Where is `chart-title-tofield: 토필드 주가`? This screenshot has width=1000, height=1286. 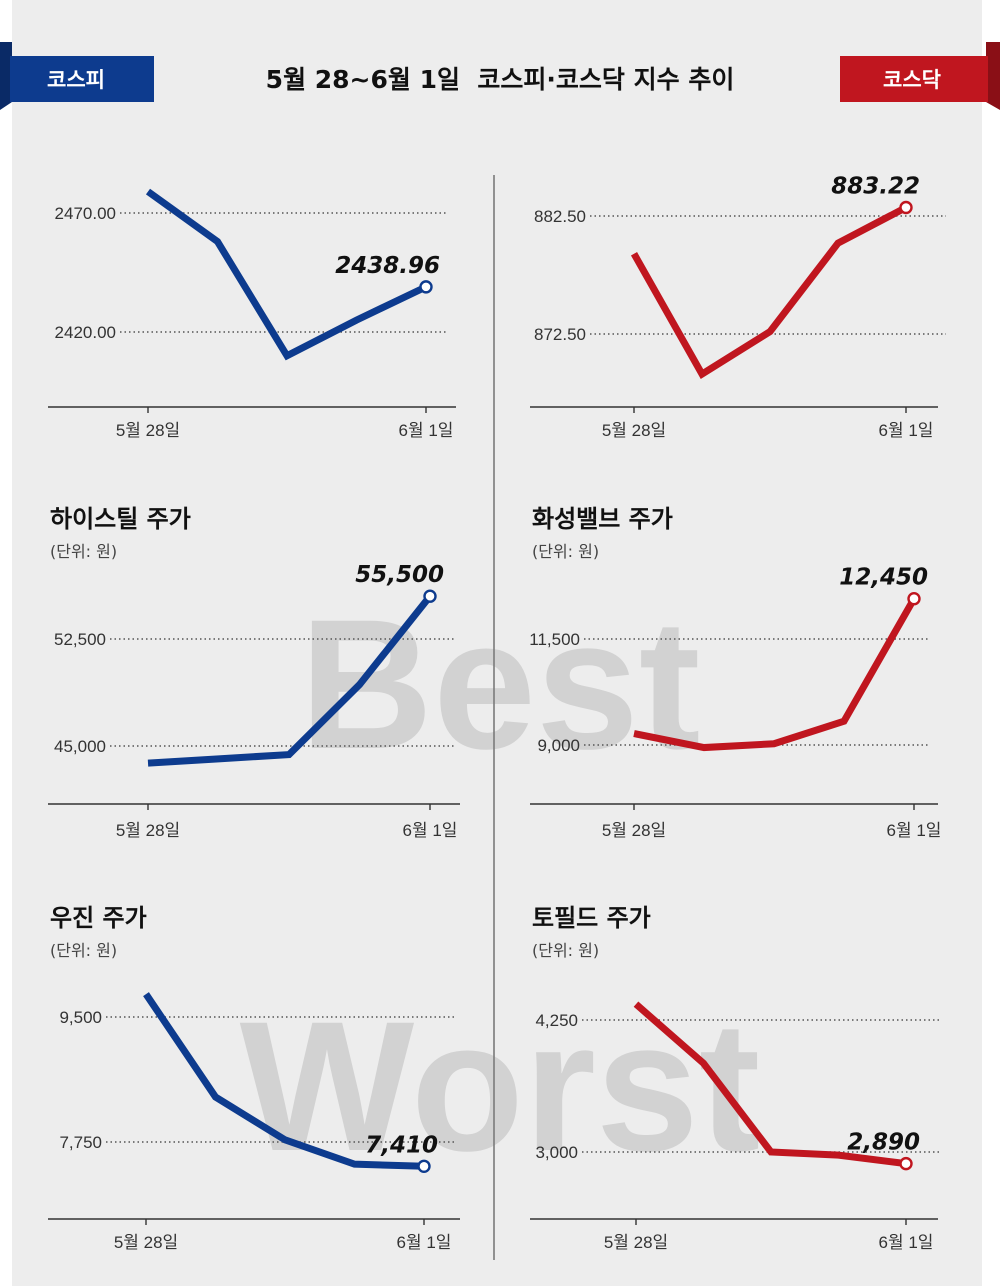
chart-title-tofield: 토필드 주가 is located at coordinates (591, 918).